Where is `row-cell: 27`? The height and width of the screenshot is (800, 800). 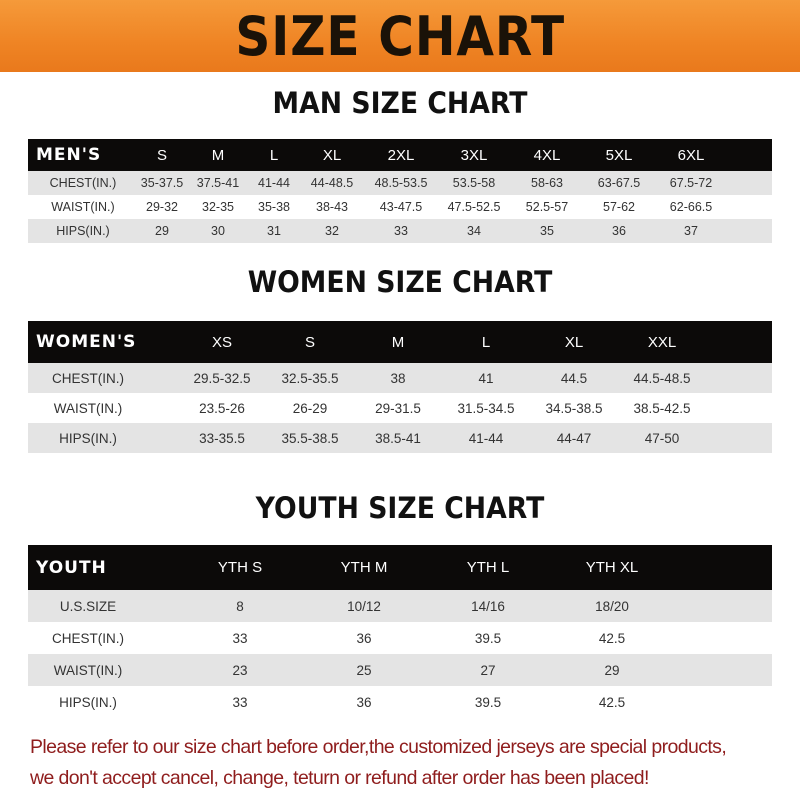
row-cell: 27 is located at coordinates (488, 670).